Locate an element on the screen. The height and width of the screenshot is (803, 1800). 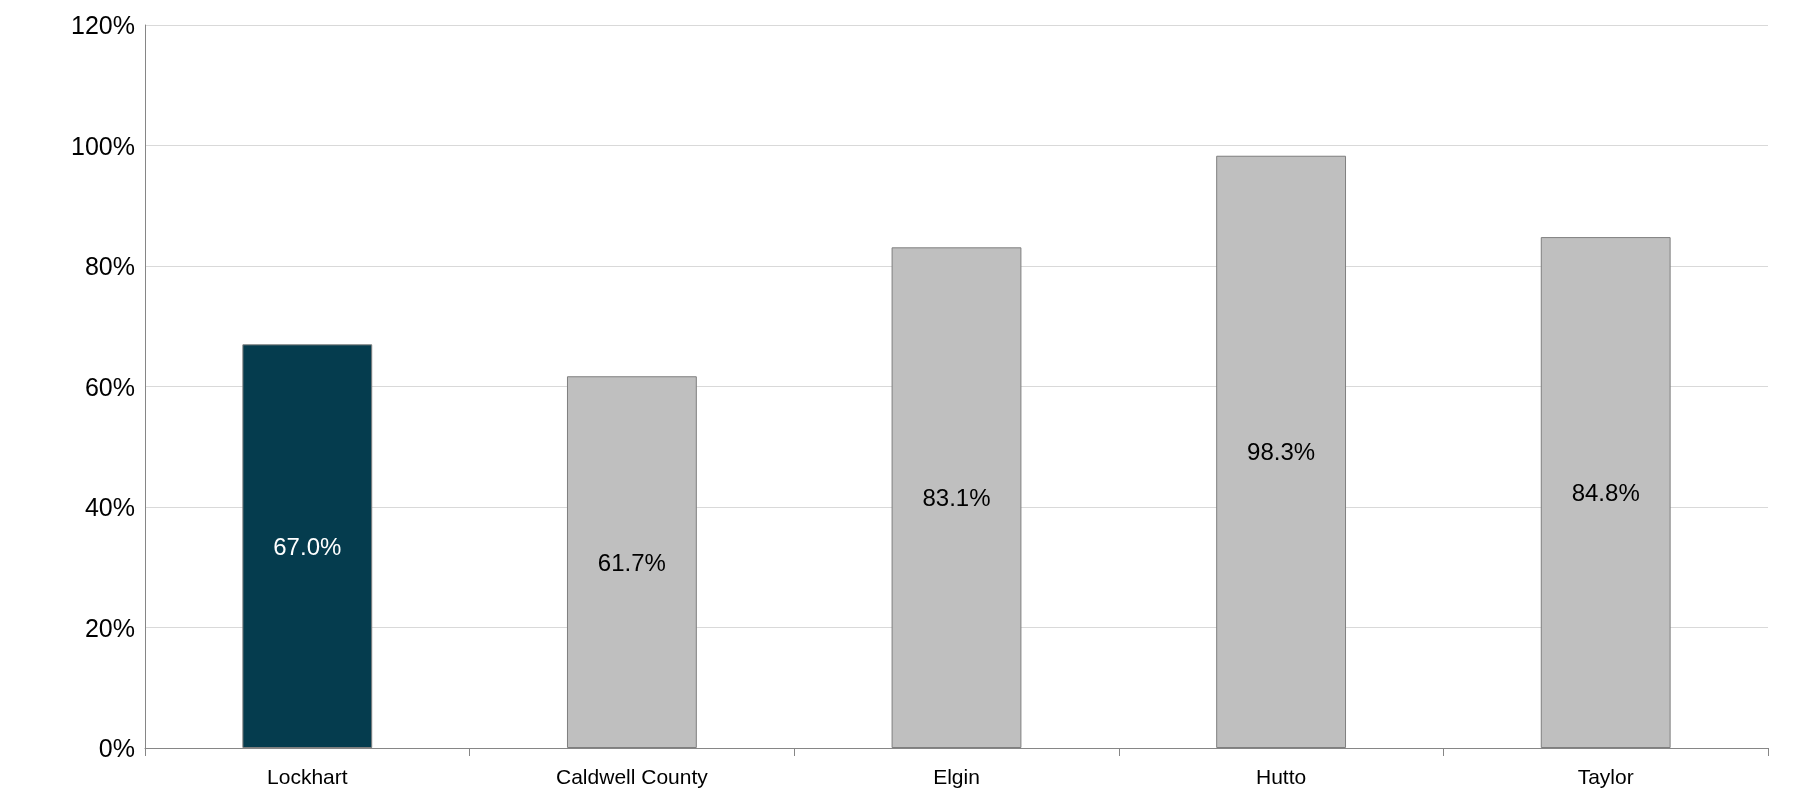
y-tick-label: 20% is located at coordinates (109, 627).